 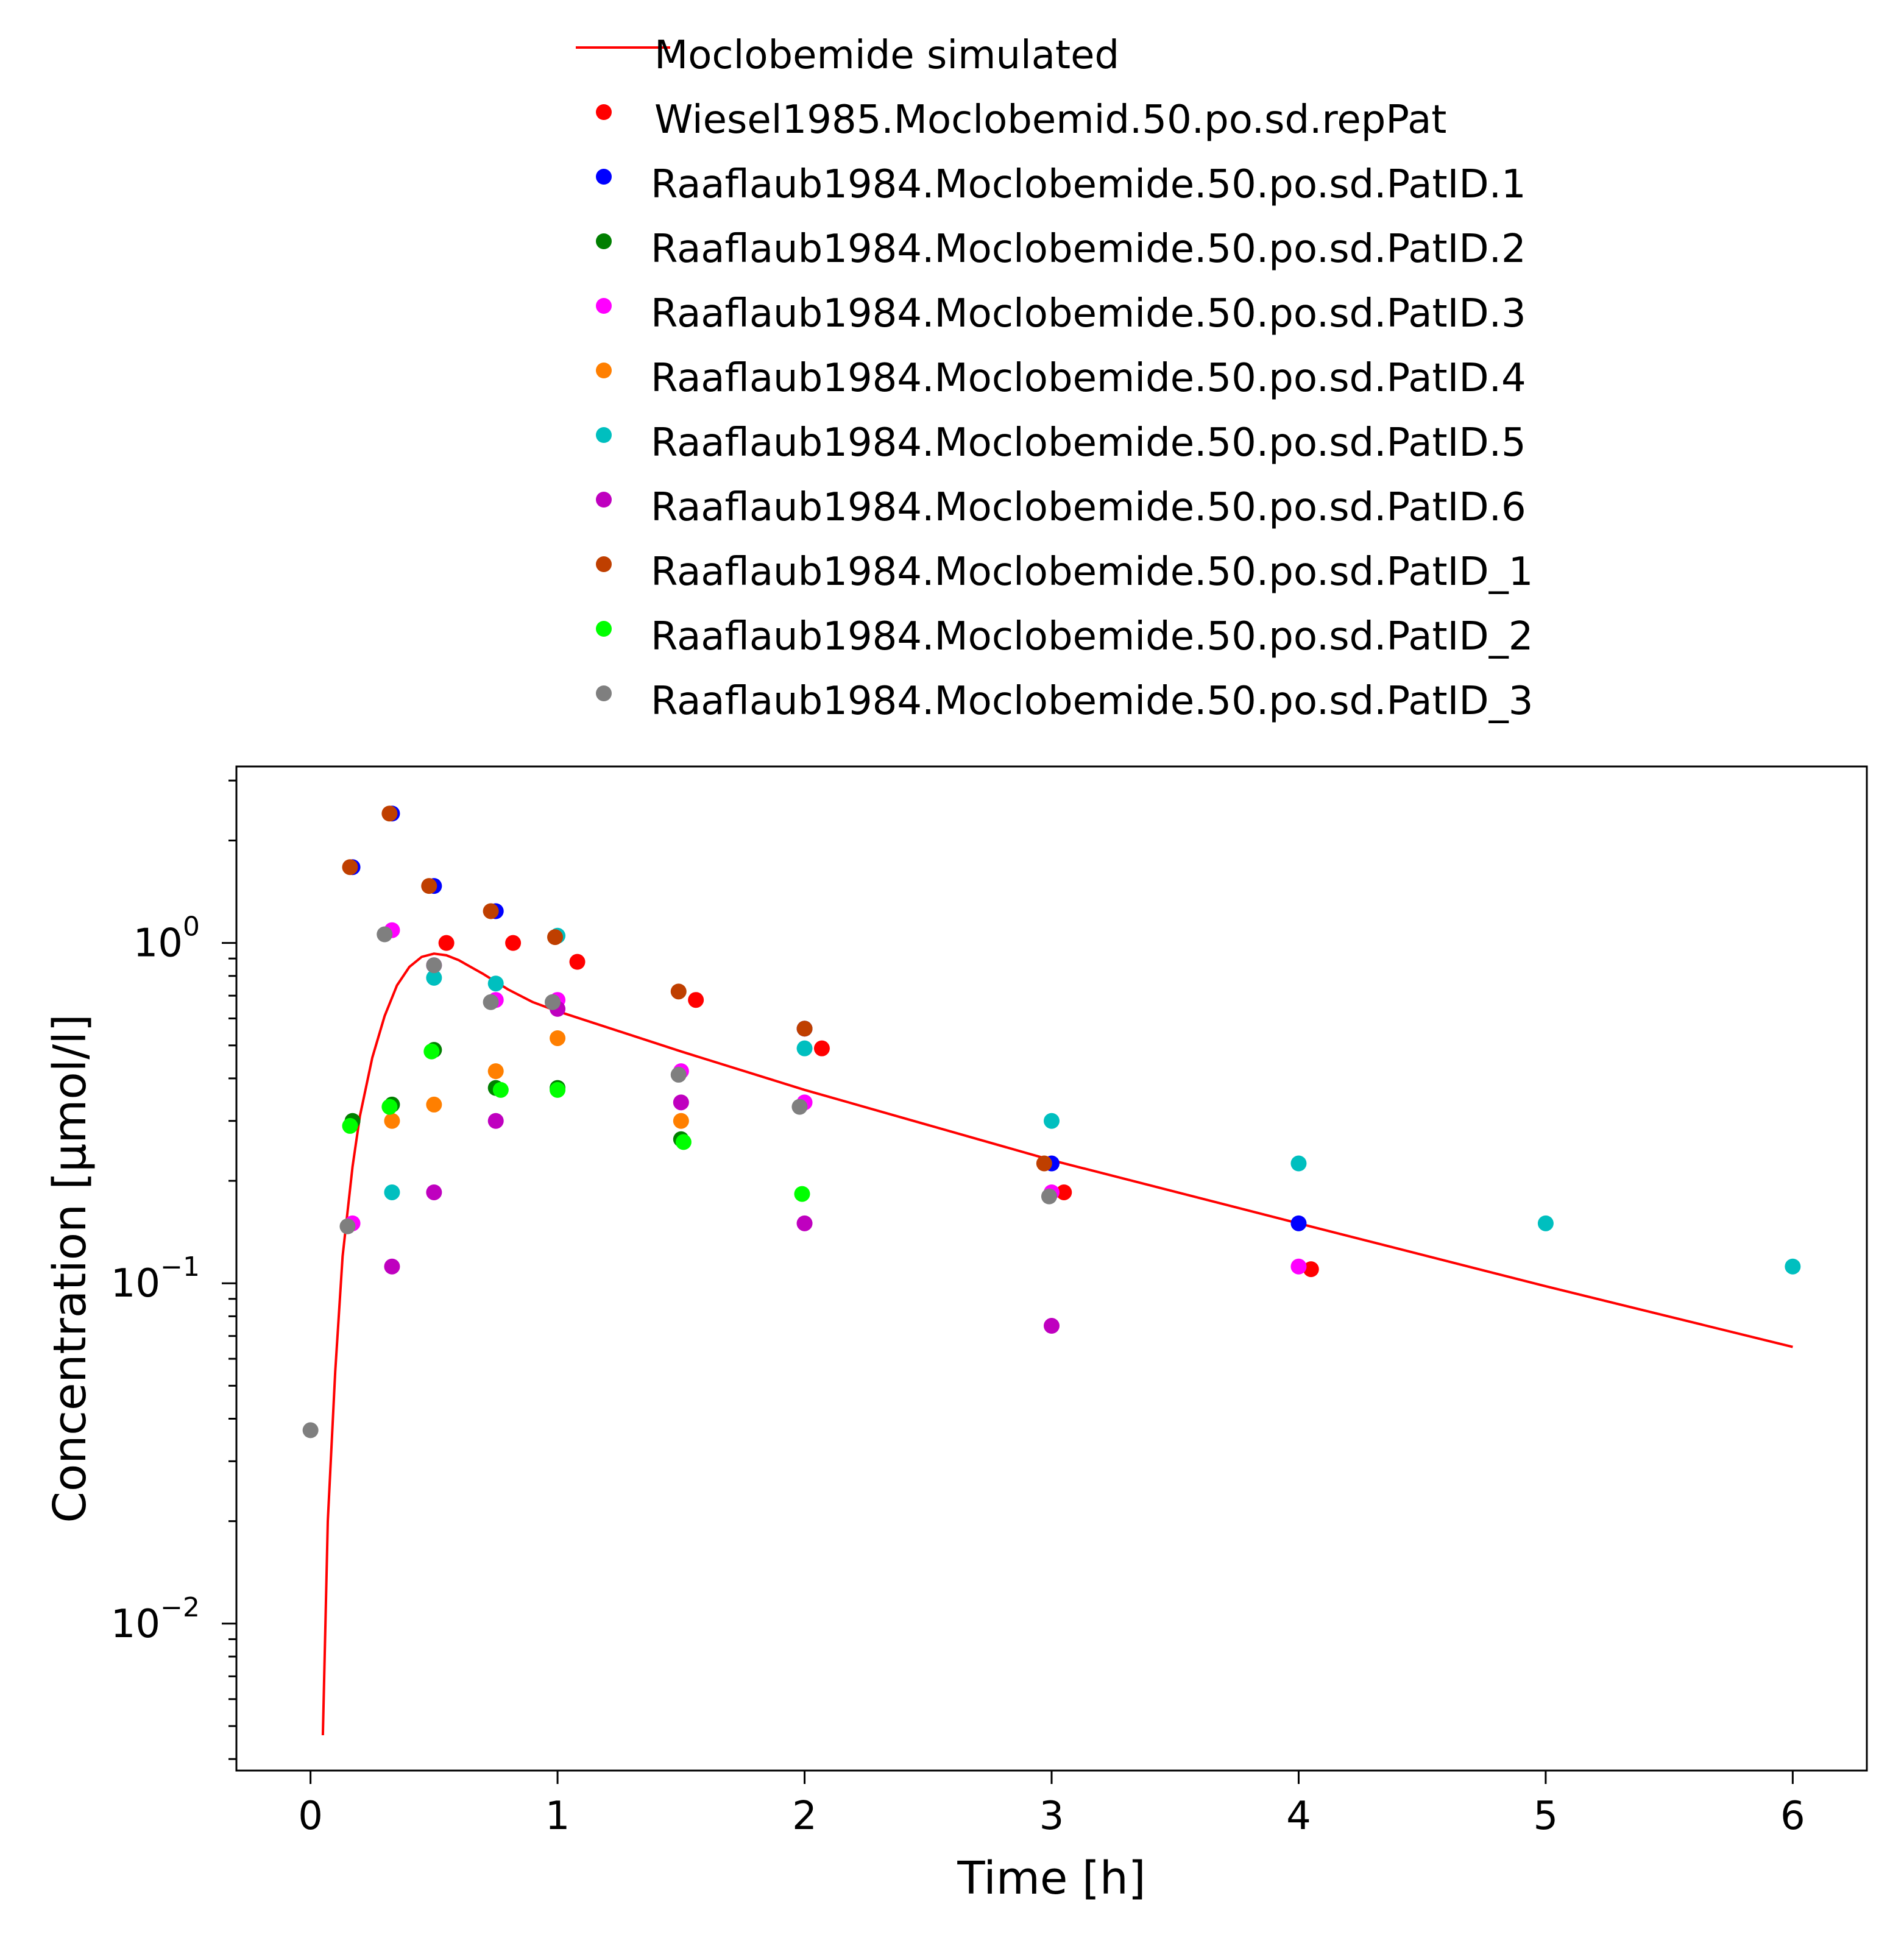 I want to click on y-tick-label-exponent: −1, so click(x=180, y=1267).